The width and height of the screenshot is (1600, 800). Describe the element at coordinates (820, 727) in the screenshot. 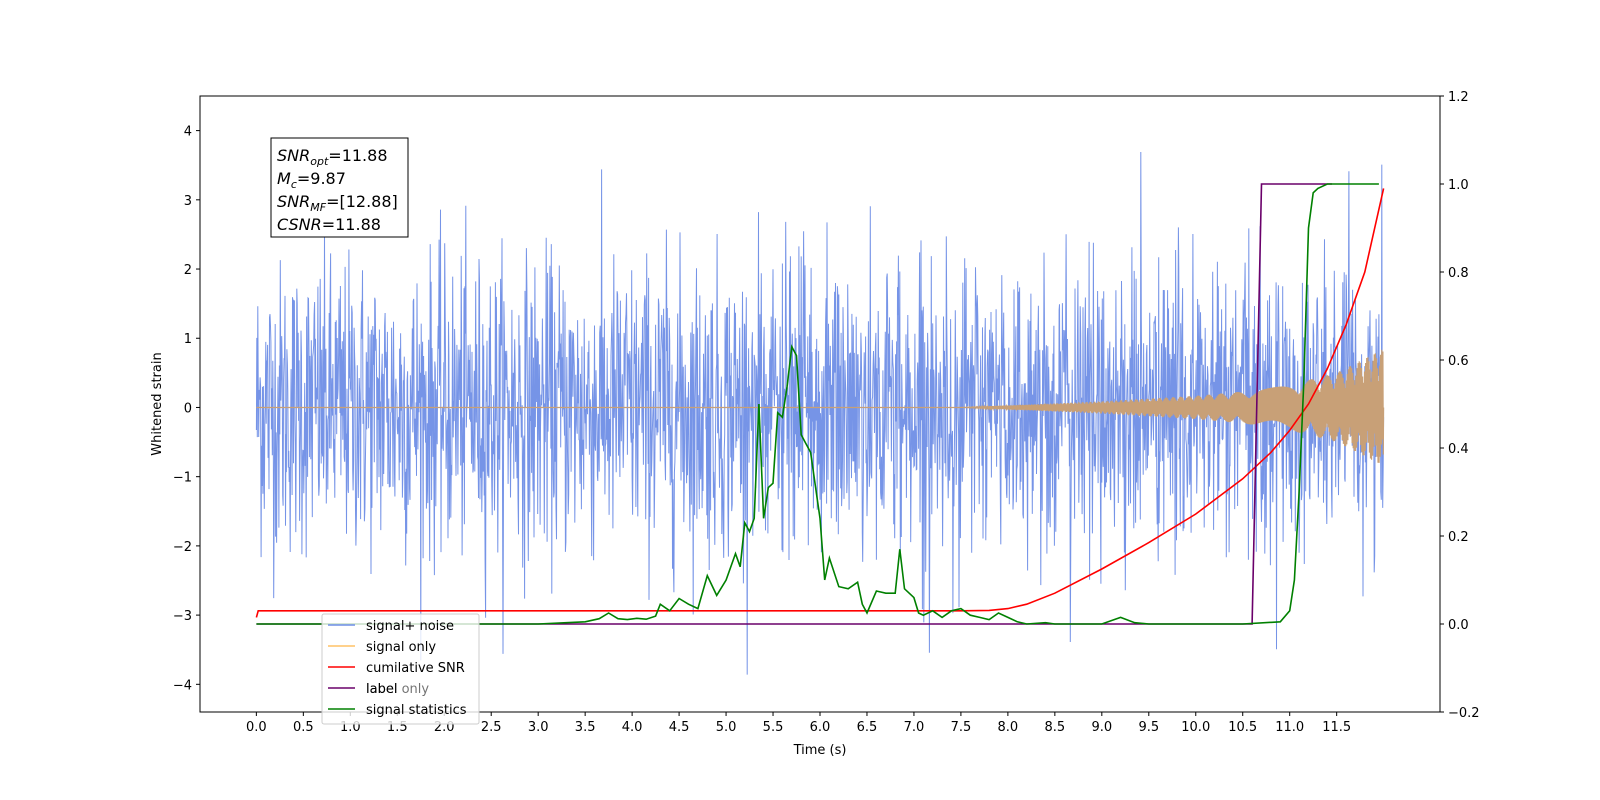

I see `x-tick-label: 6.0` at that location.